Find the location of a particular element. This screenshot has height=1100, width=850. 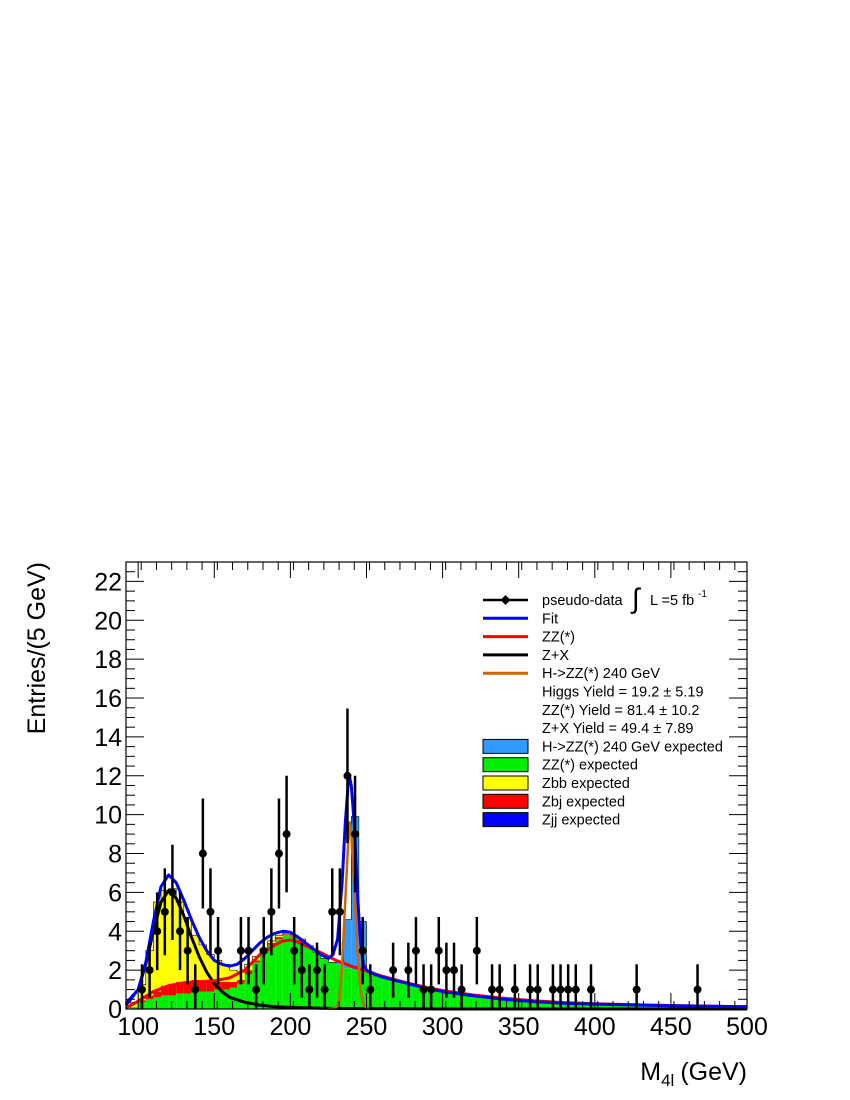

legend-label: ZZ(*) is located at coordinates (558, 638).